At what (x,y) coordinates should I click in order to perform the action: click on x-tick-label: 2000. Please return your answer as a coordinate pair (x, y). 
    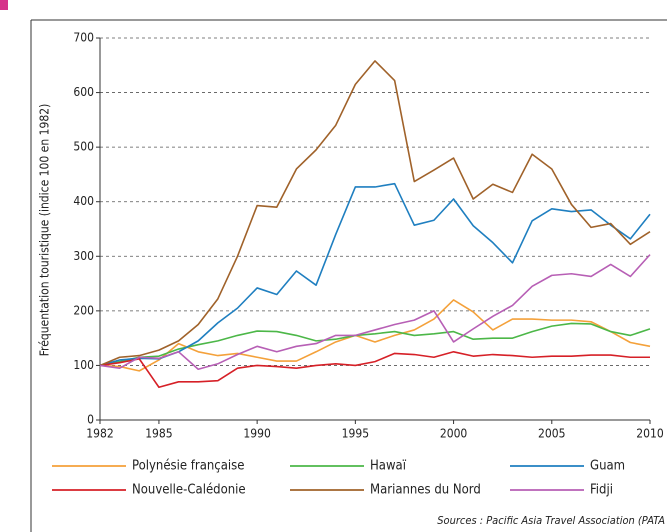
    Looking at the image, I should click on (454, 434).